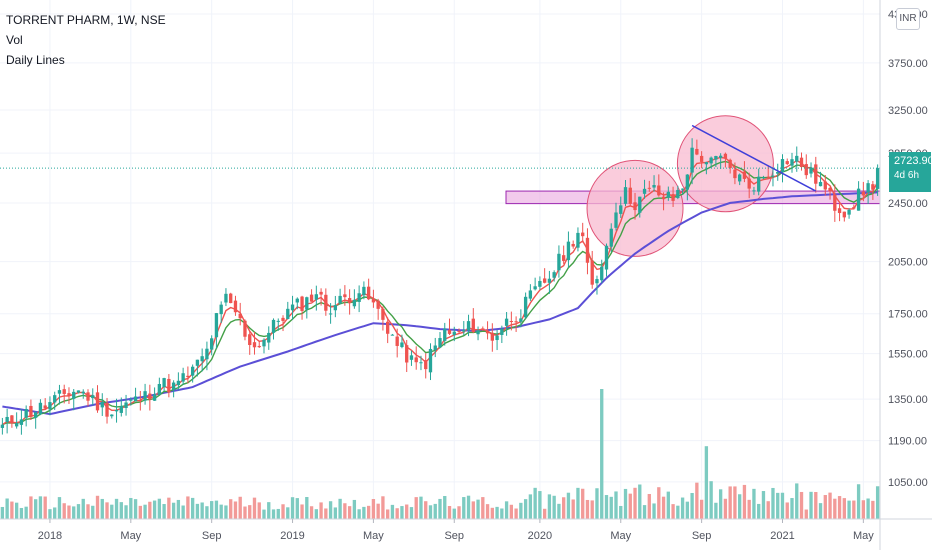 The width and height of the screenshot is (932, 555). I want to click on time-axis-label: 2018, so click(50, 536).